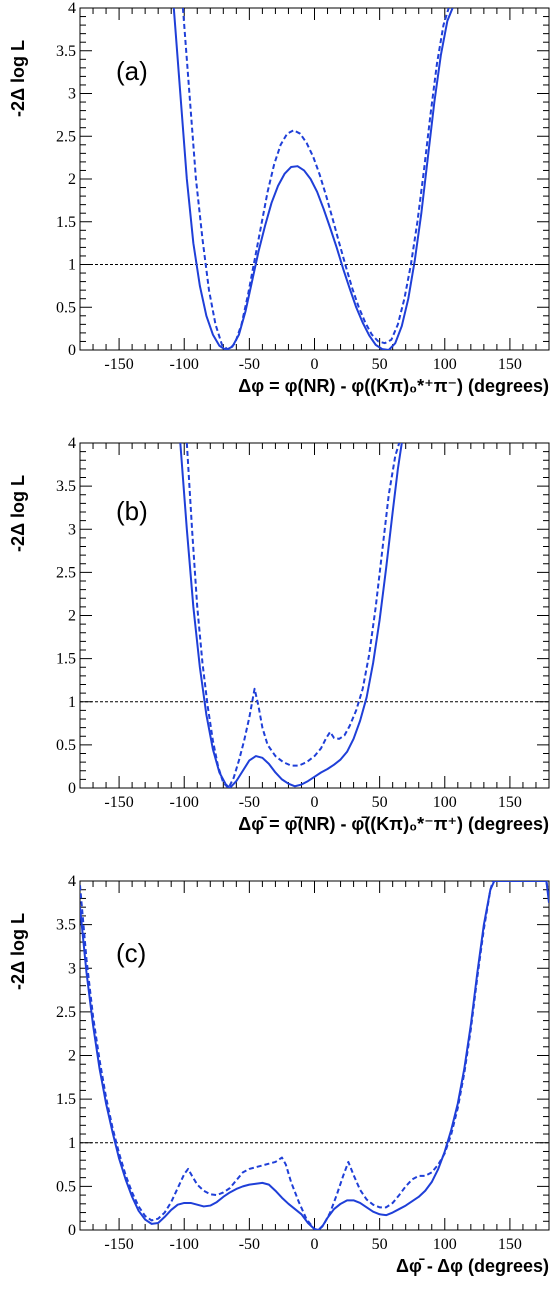 The width and height of the screenshot is (551, 1292). I want to click on panel-a-x-axis-title: Δφ = φ(NR) - φ((Kπ)₀*⁺π⁻) (degrees), so click(393, 386).